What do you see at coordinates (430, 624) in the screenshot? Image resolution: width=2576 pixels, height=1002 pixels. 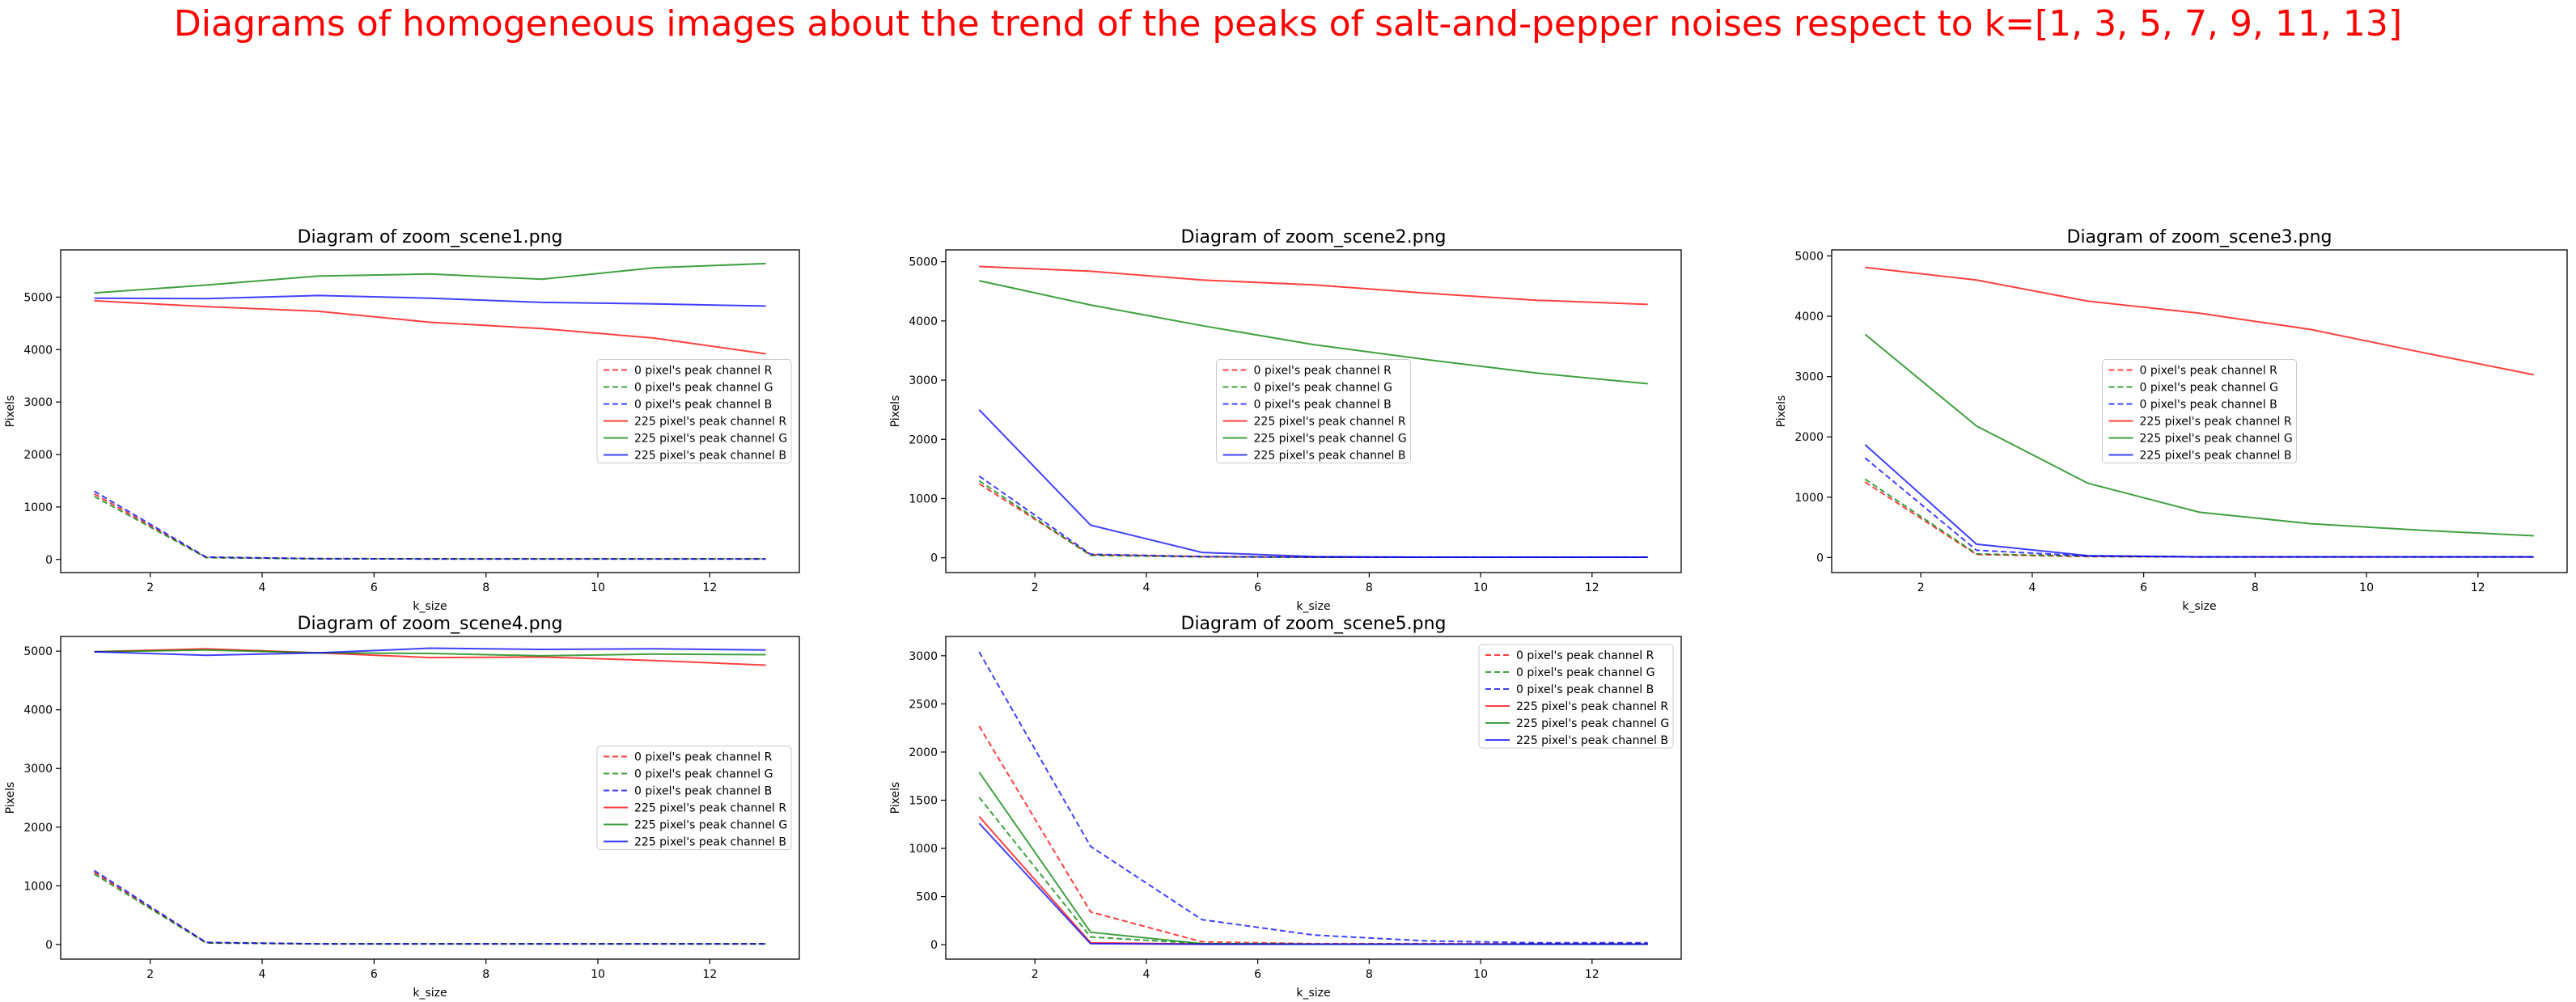 I see `chart-title: Diagram of zoom_scene4.png` at bounding box center [430, 624].